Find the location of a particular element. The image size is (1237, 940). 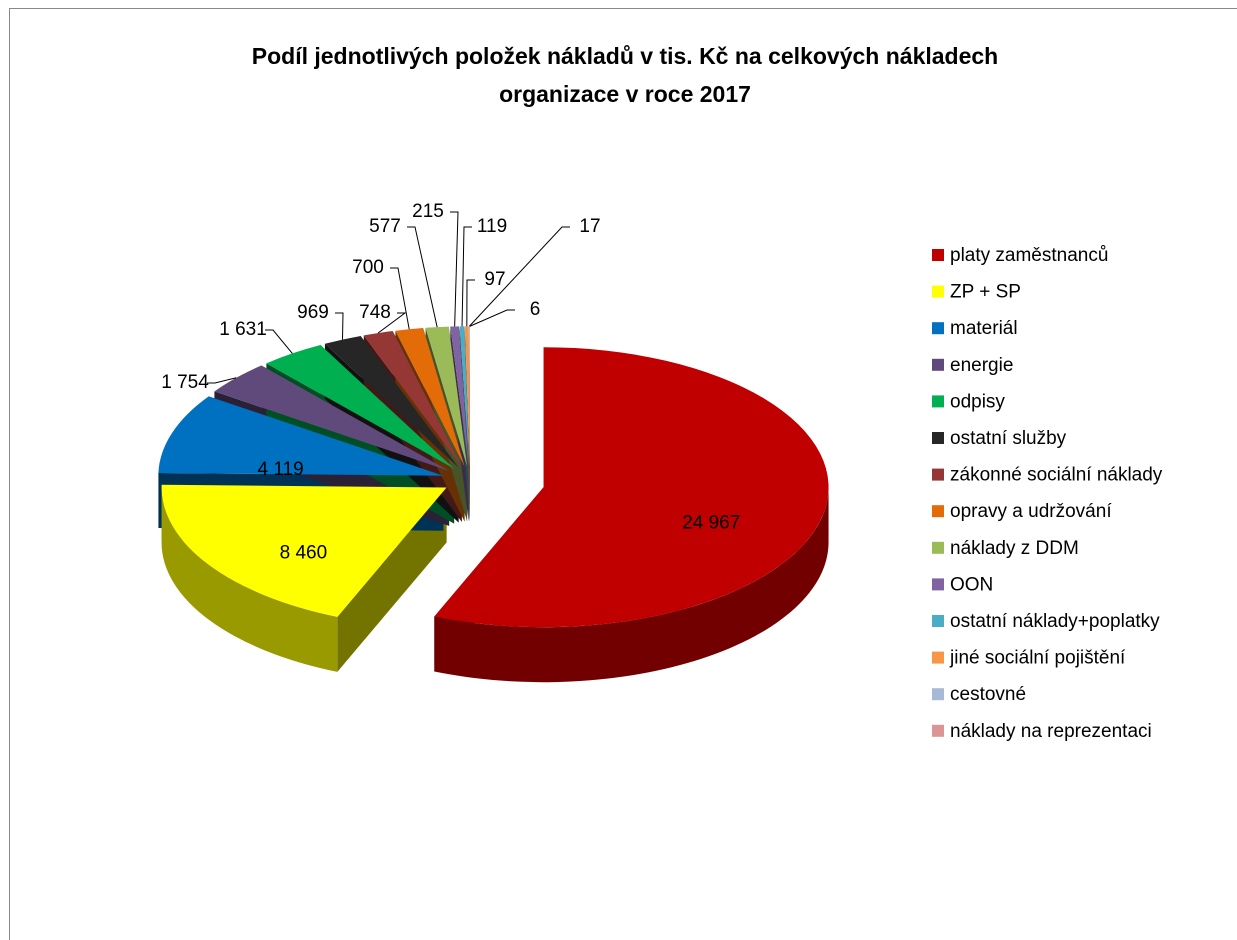

legend-label: energie is located at coordinates (981, 365).